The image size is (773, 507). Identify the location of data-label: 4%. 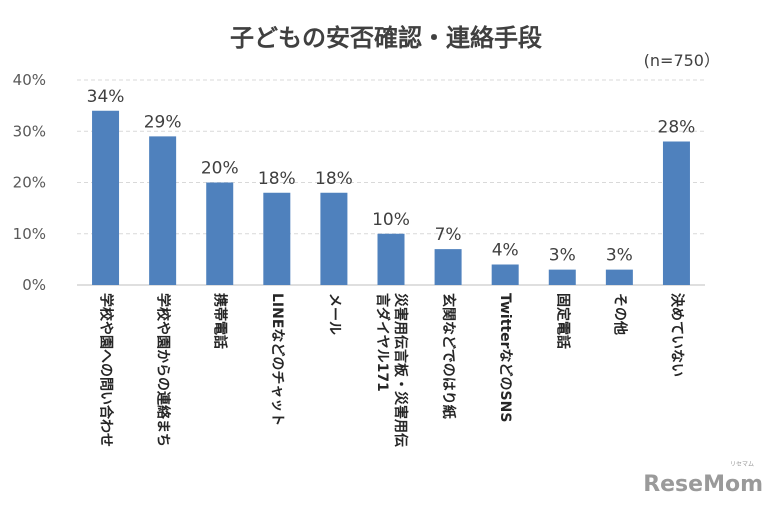
(505, 251).